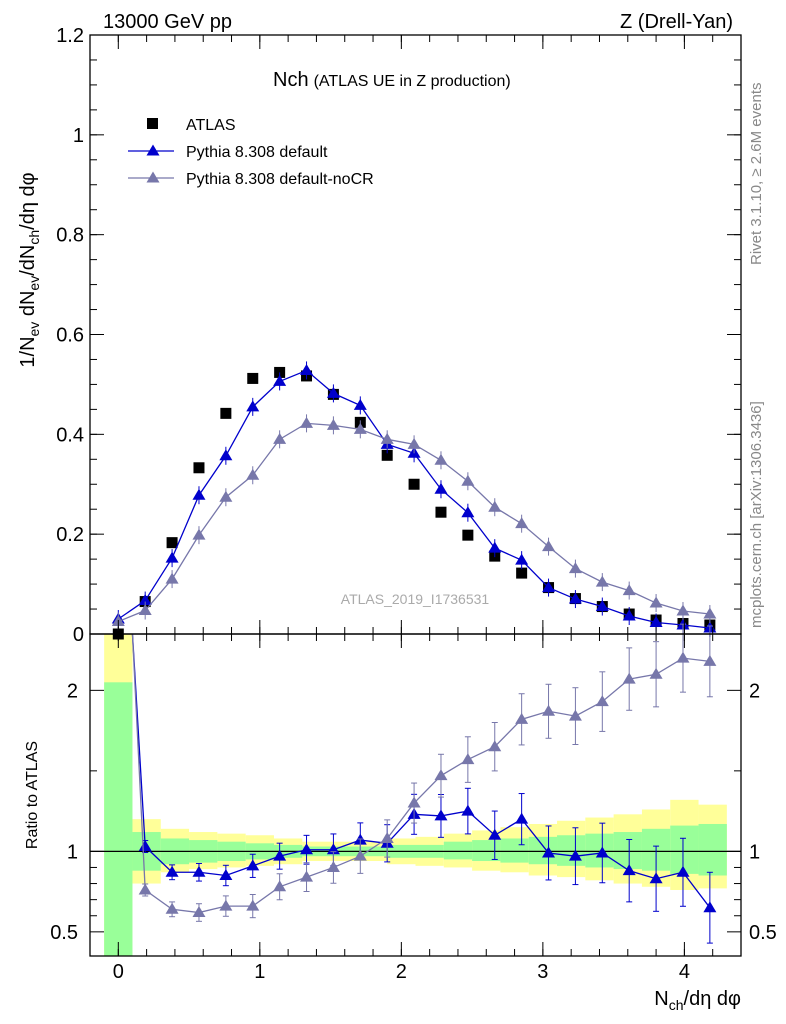  What do you see at coordinates (211, 125) in the screenshot?
I see `legend-label-atlas: ATLAS` at bounding box center [211, 125].